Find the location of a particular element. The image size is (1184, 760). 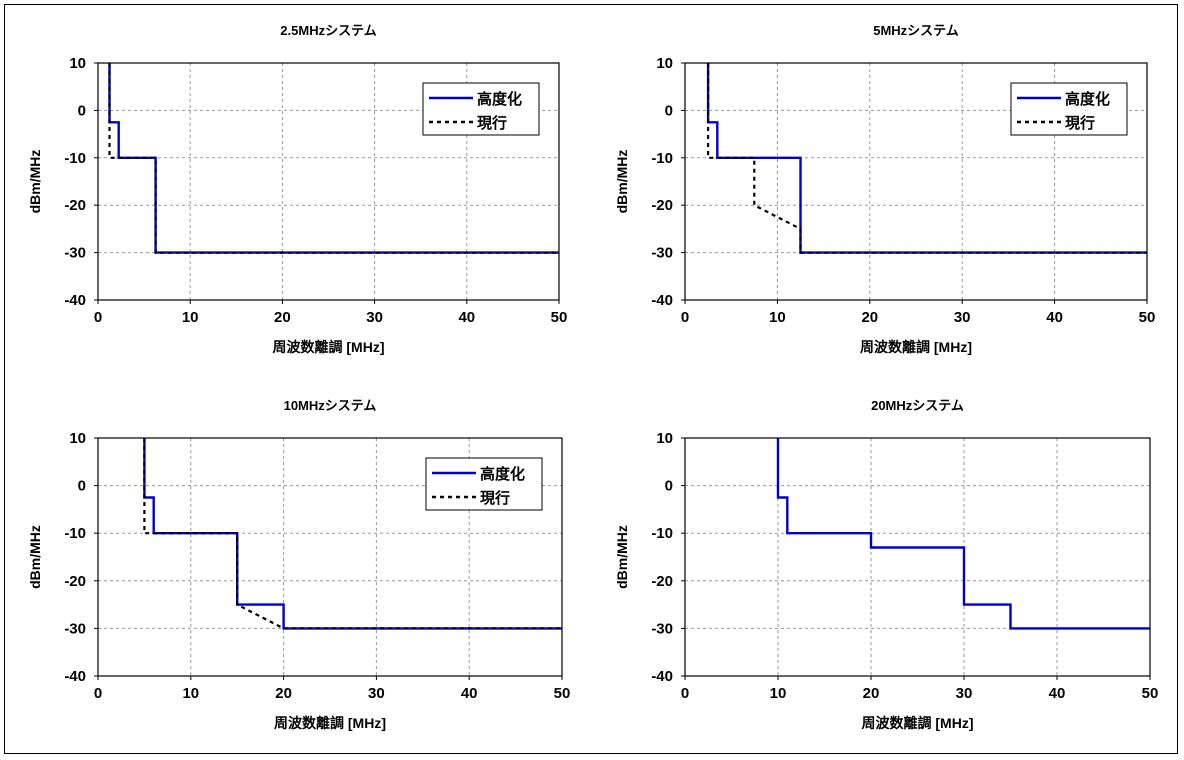

chart-title: 5MHzシステム is located at coordinates (916, 30).